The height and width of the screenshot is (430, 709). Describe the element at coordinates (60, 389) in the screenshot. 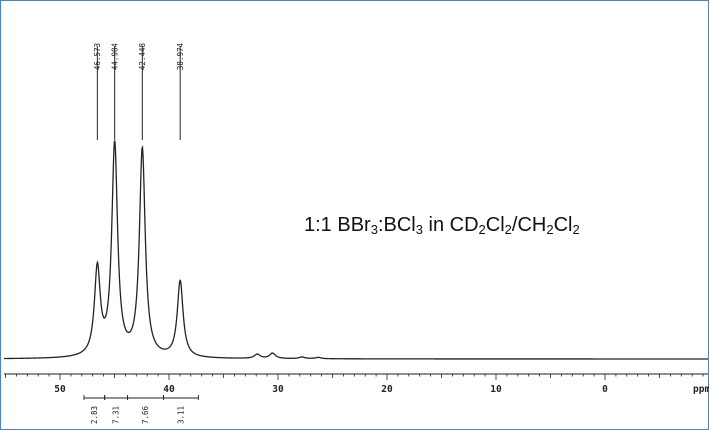

I see `x-tick-label: 50` at that location.